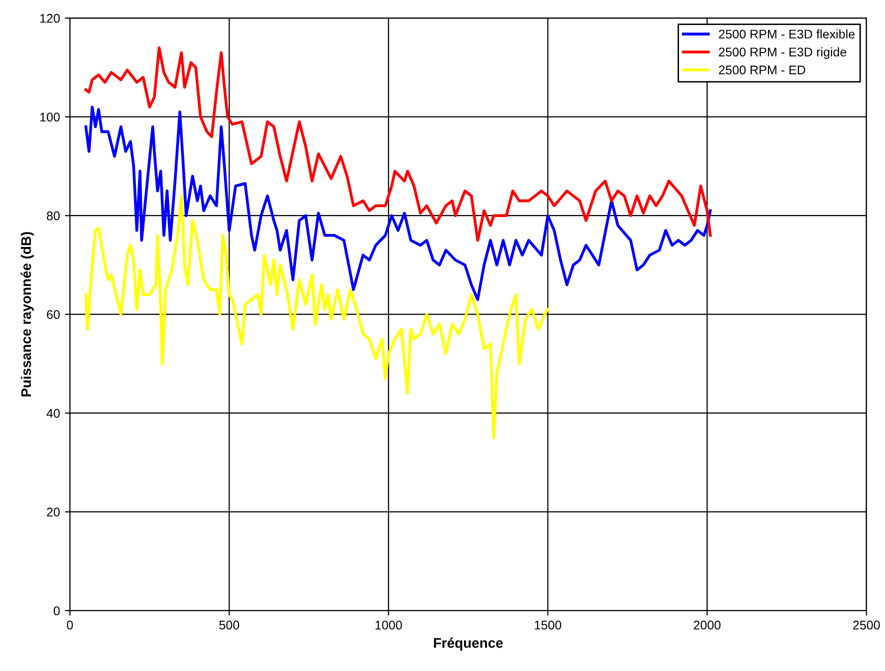  I want to click on legend-label: 2500 RPM - E3D rigide, so click(782, 53).